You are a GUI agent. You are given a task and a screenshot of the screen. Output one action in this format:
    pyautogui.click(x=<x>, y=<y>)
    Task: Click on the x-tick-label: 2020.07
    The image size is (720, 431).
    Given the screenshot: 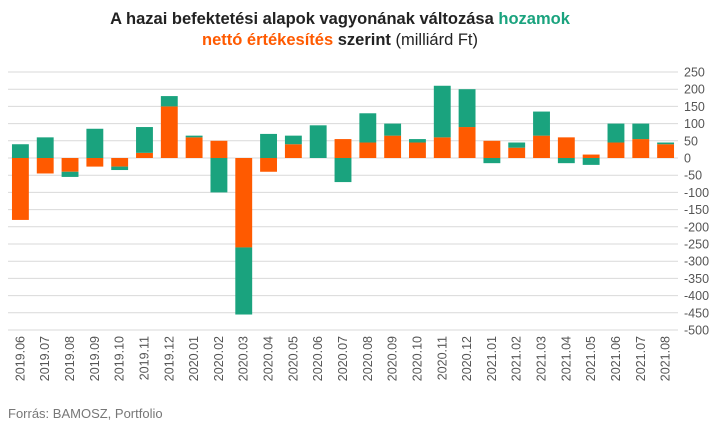 What is the action you would take?
    pyautogui.click(x=343, y=358)
    